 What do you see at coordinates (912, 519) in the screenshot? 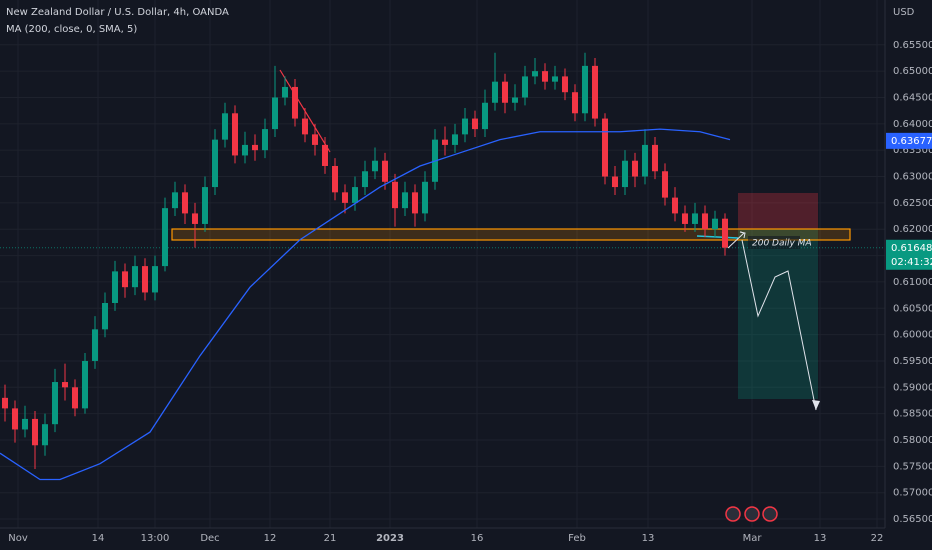
I see `y-tick-label: 0.56500` at bounding box center [912, 519].